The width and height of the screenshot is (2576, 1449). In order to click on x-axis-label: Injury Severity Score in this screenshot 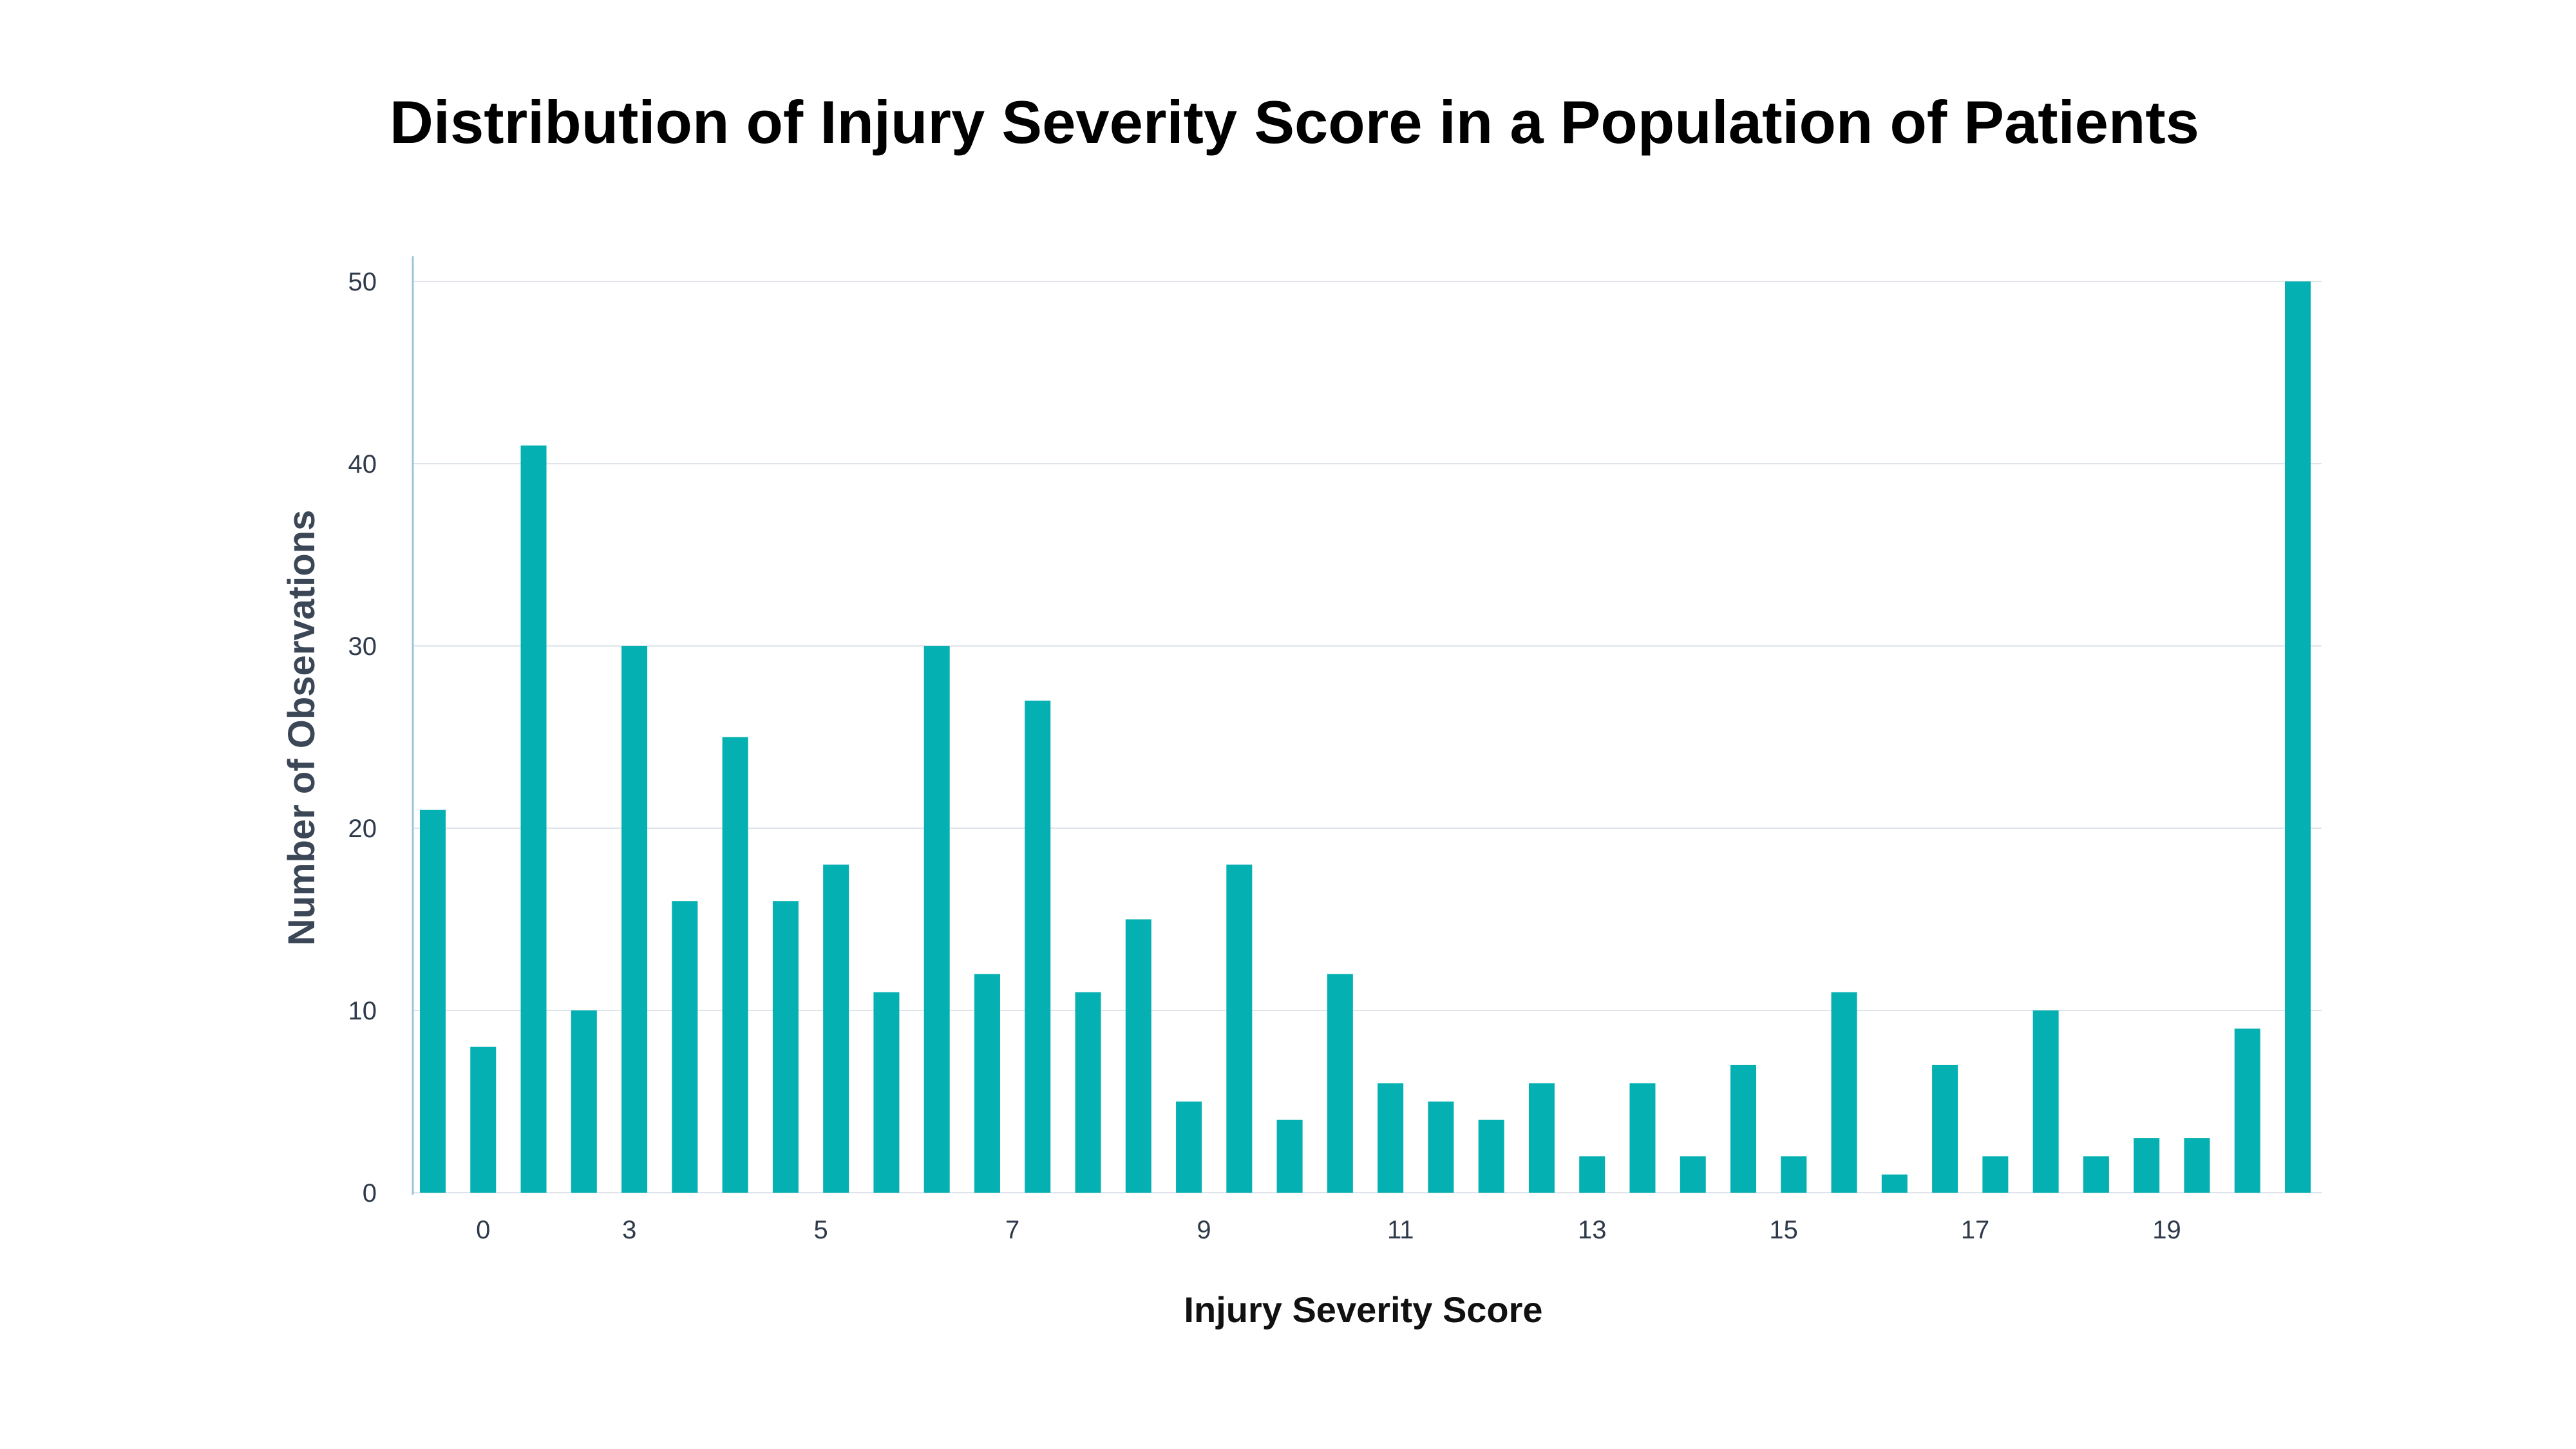, I will do `click(1363, 1309)`.